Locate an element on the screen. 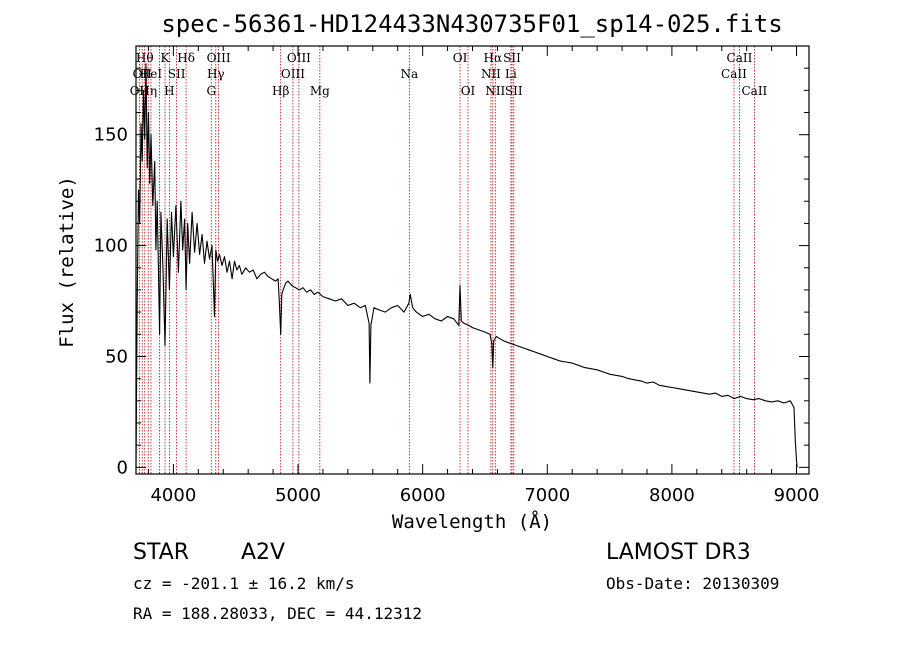 This screenshot has height=654, width=900. y-axis-label: Flux (relative) is located at coordinates (67, 262).